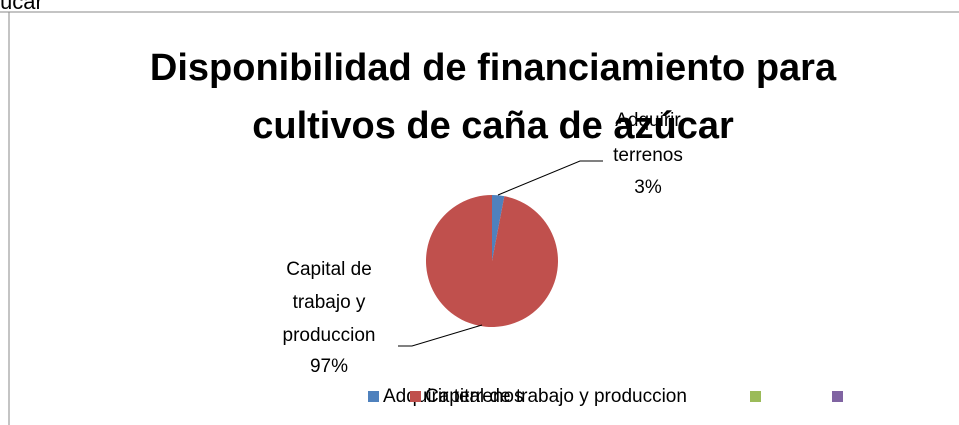 The width and height of the screenshot is (959, 425). What do you see at coordinates (556, 396) in the screenshot?
I see `legend-label: Capital de trabajo y produccion` at bounding box center [556, 396].